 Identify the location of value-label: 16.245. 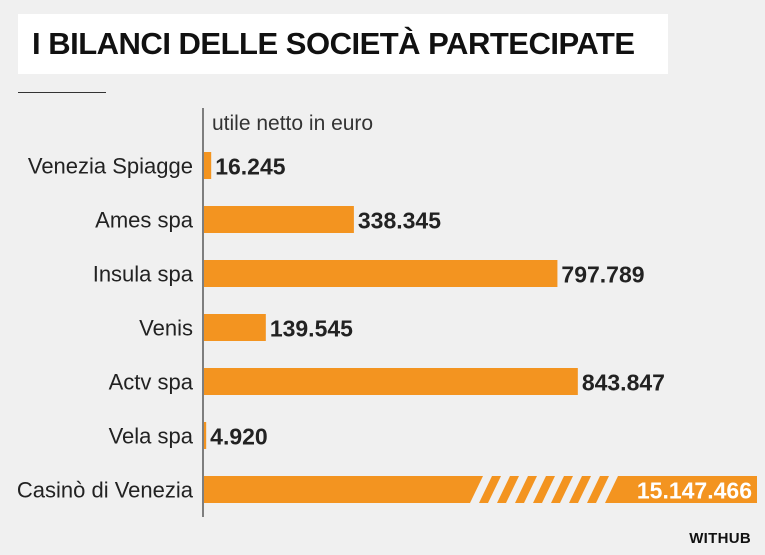
(250, 167).